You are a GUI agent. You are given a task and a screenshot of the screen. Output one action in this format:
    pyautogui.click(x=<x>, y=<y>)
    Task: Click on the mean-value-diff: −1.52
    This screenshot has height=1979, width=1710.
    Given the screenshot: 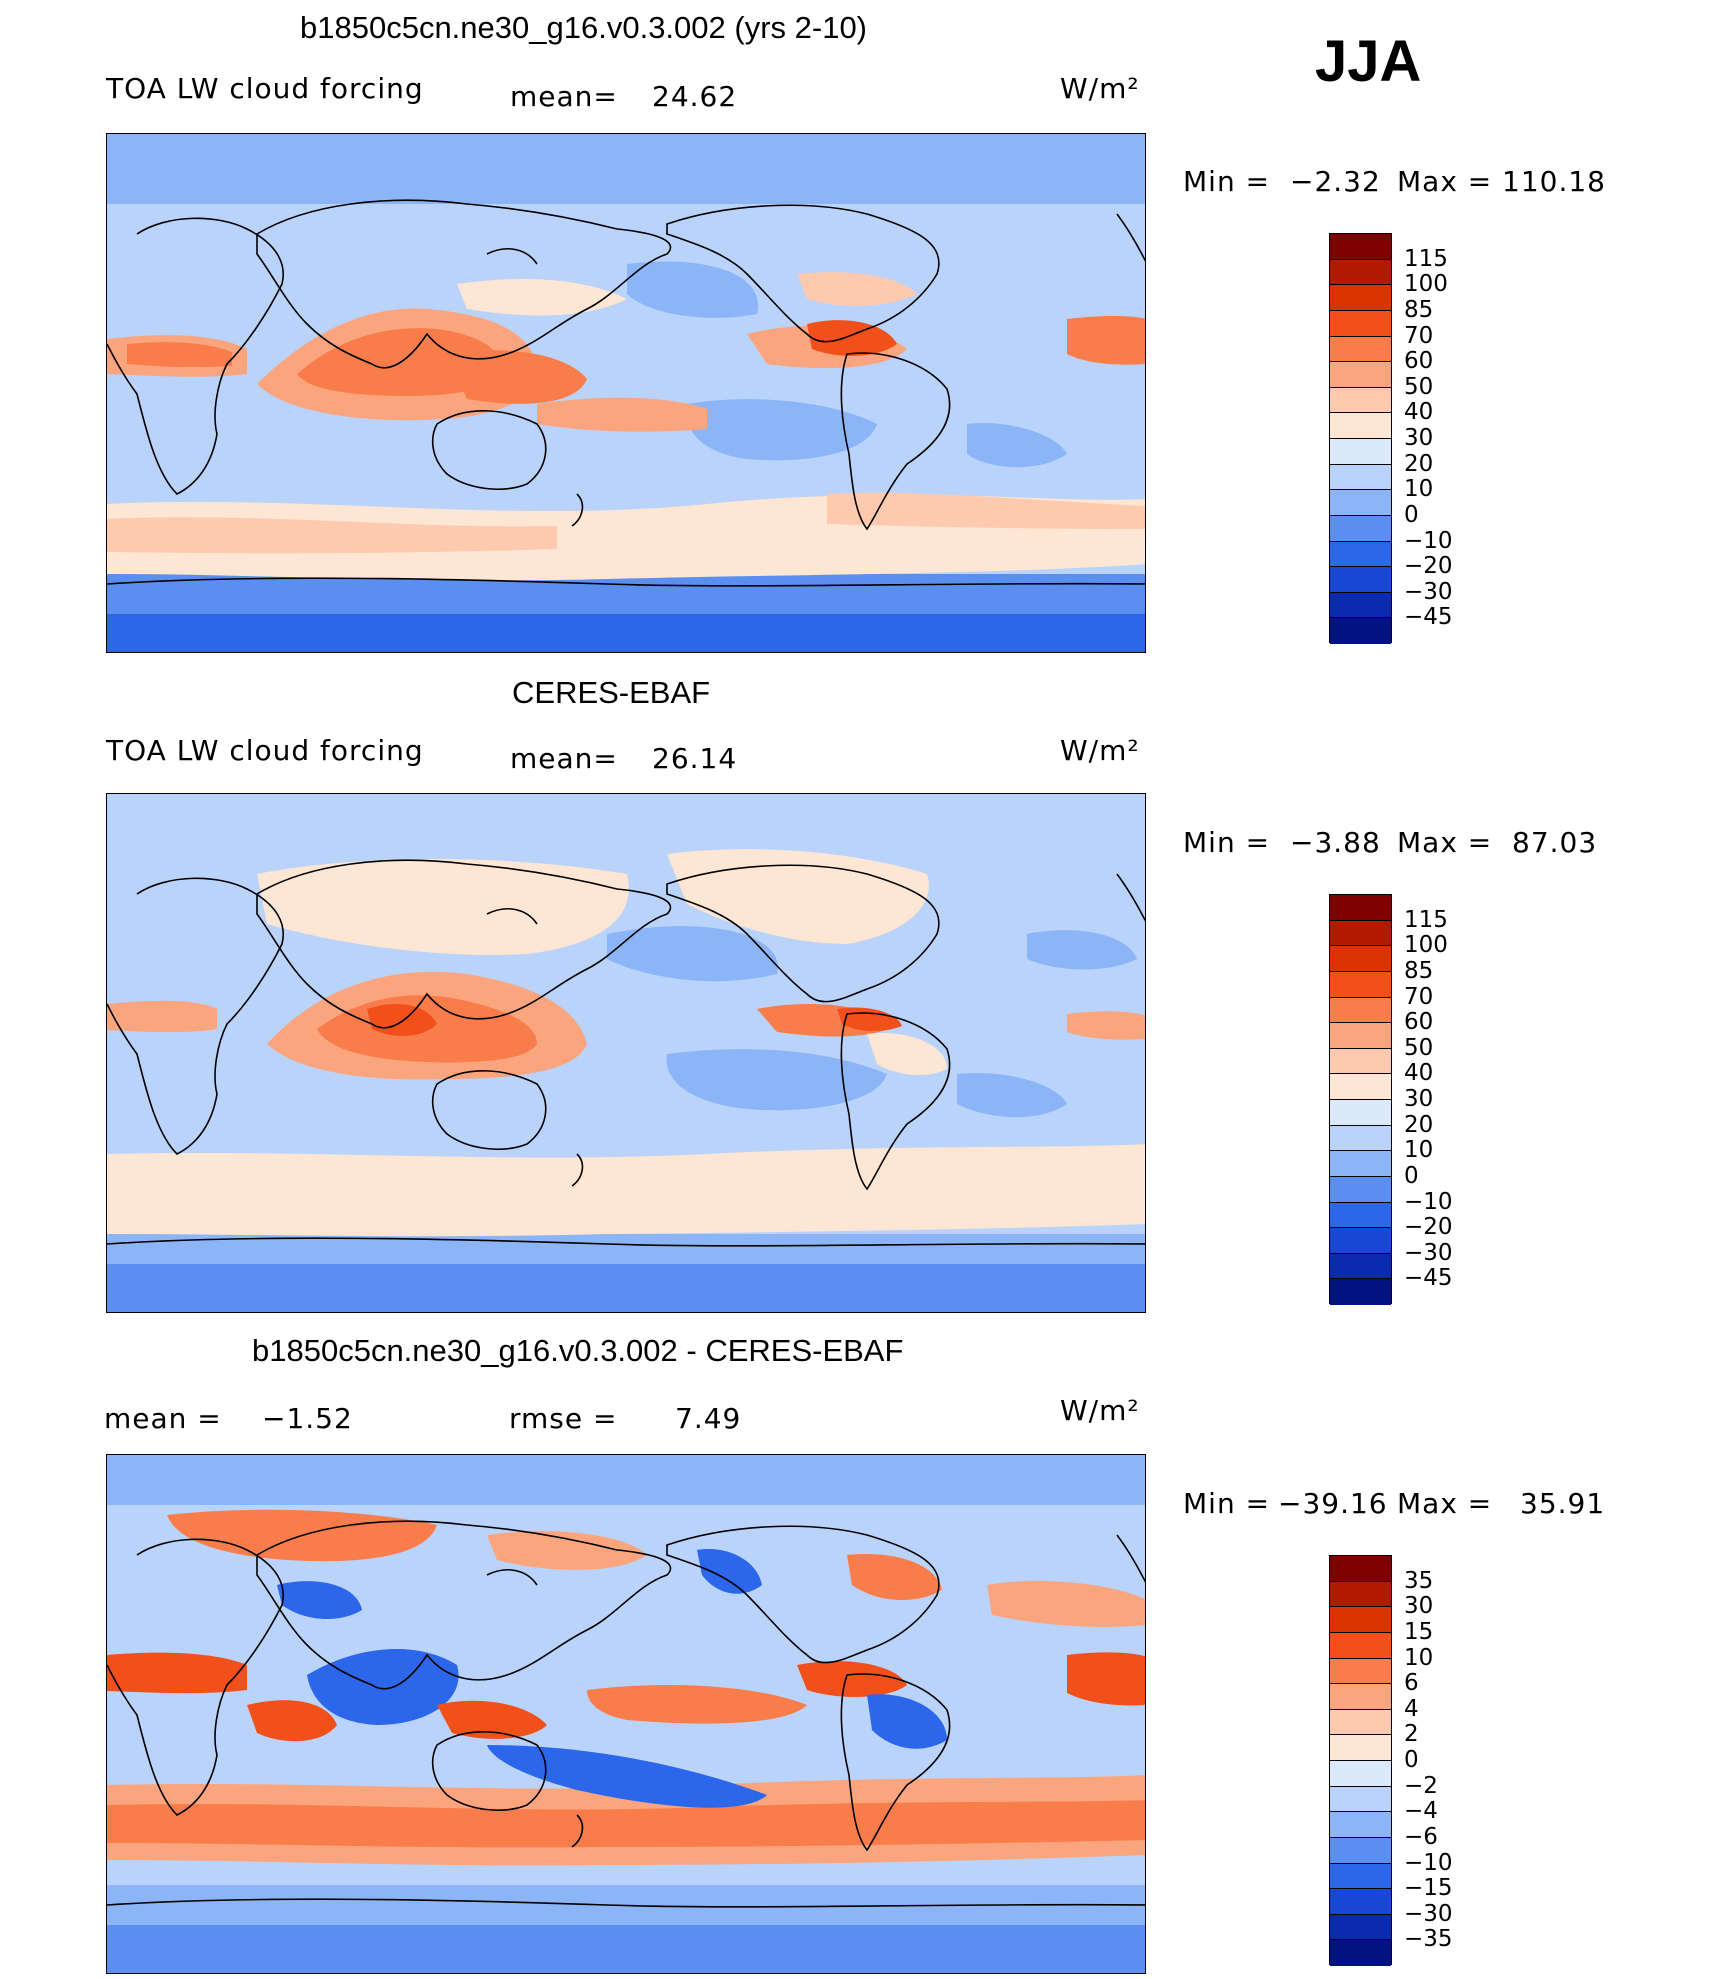 What is the action you would take?
    pyautogui.click(x=307, y=1418)
    